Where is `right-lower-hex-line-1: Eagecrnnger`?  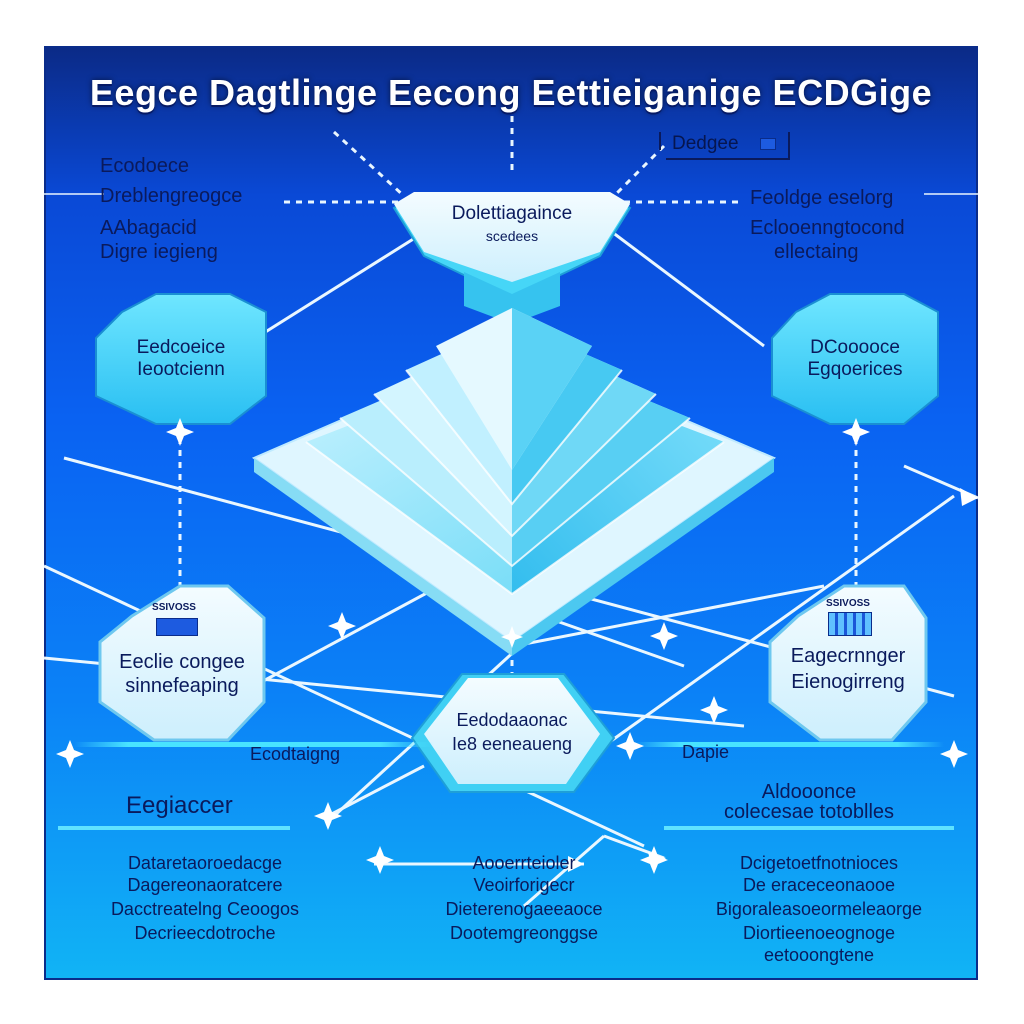 right-lower-hex-line-1: Eagecrnnger is located at coordinates (848, 656).